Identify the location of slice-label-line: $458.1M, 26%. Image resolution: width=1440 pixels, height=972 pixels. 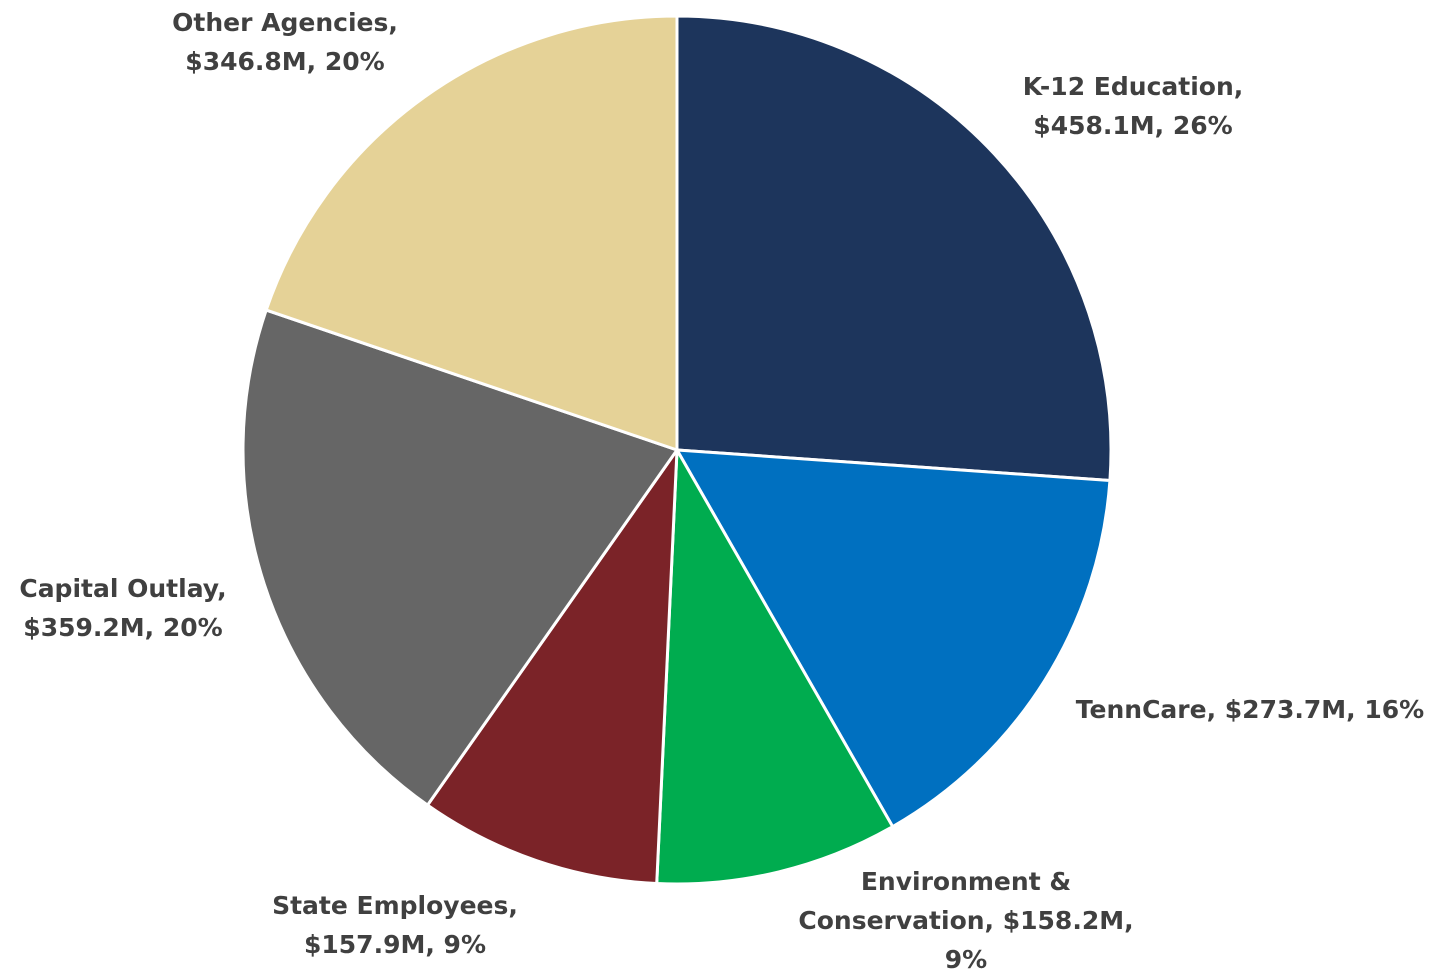
(1132, 125).